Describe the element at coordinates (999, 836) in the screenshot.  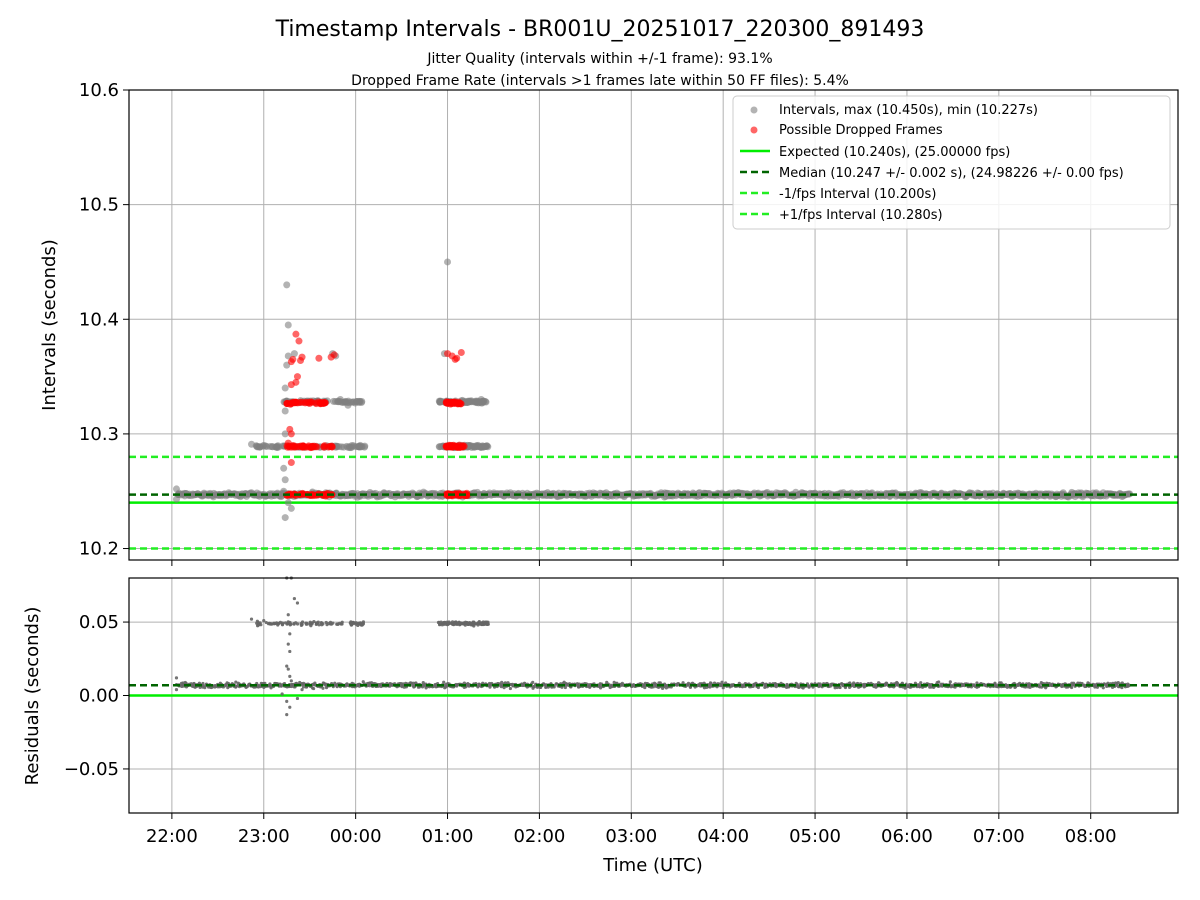
I see `x-tick-label: 07:00` at that location.